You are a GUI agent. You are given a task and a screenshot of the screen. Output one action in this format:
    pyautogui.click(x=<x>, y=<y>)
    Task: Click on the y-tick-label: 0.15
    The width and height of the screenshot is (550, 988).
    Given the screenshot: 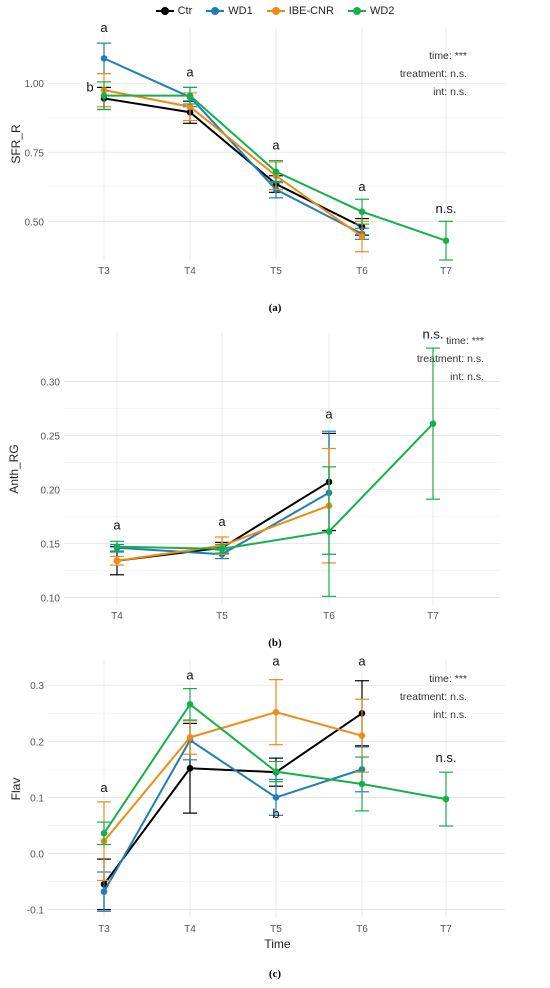 What is the action you would take?
    pyautogui.click(x=51, y=544)
    